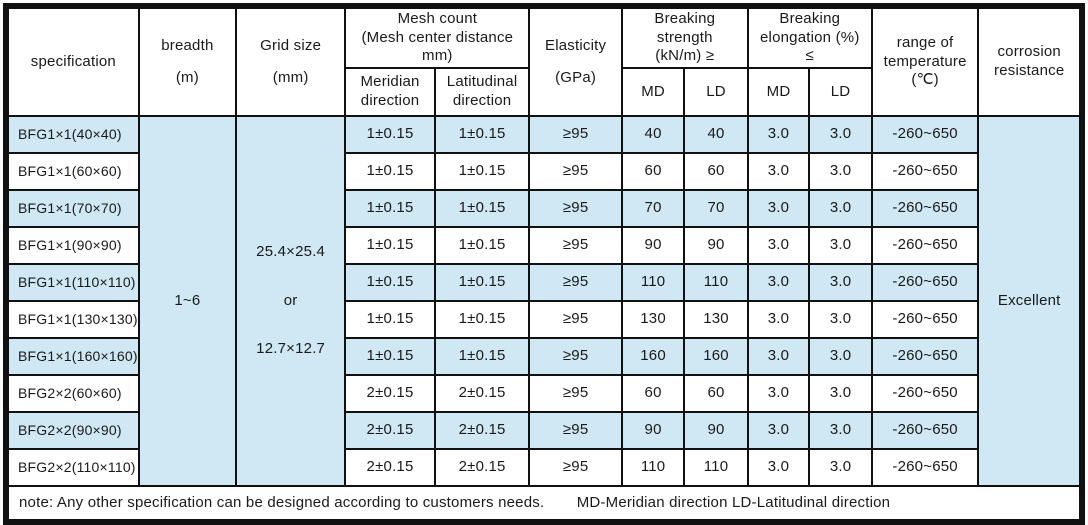 This screenshot has height=525, width=1088. Describe the element at coordinates (653, 356) in the screenshot. I see `strength-md-cell: 160` at that location.